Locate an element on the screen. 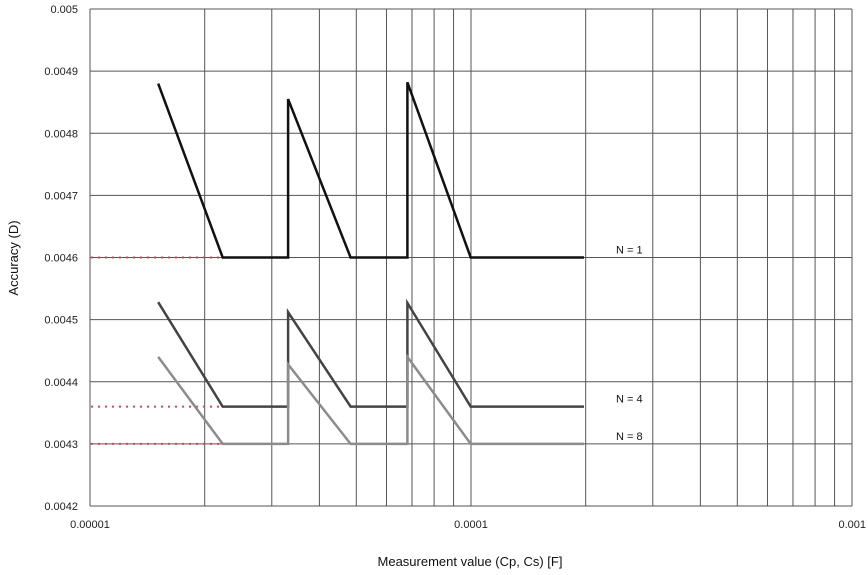  y-axis-title: Accuracy (D) is located at coordinates (13, 257).